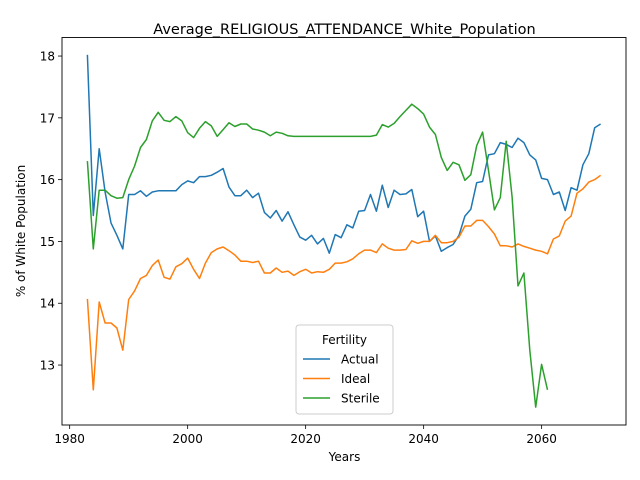 The height and width of the screenshot is (480, 640). What do you see at coordinates (305, 439) in the screenshot?
I see `x-tick-label: 2020` at bounding box center [305, 439].